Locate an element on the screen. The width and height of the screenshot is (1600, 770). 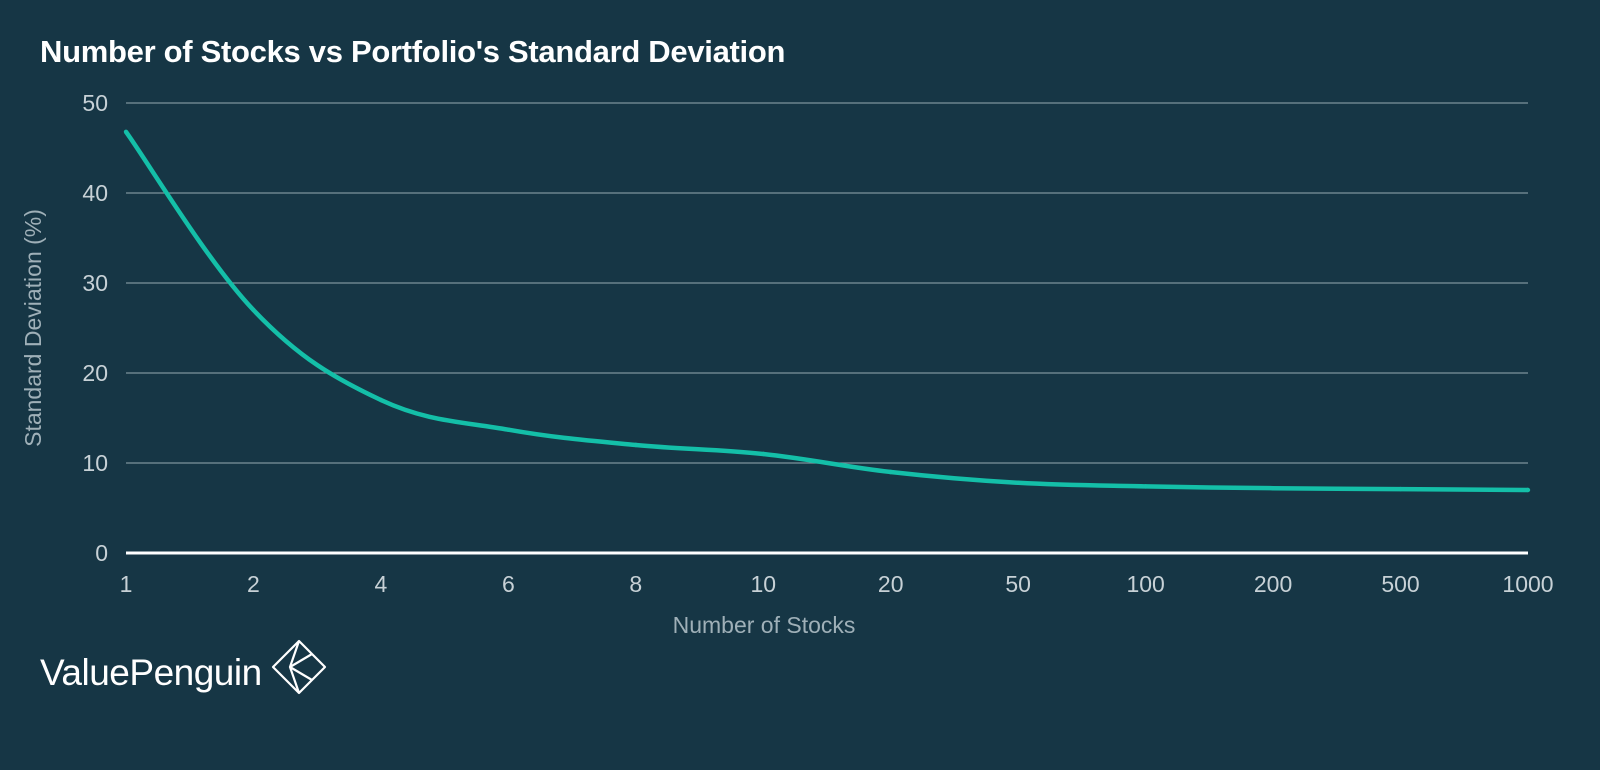
x-tick-label: 20 is located at coordinates (891, 584).